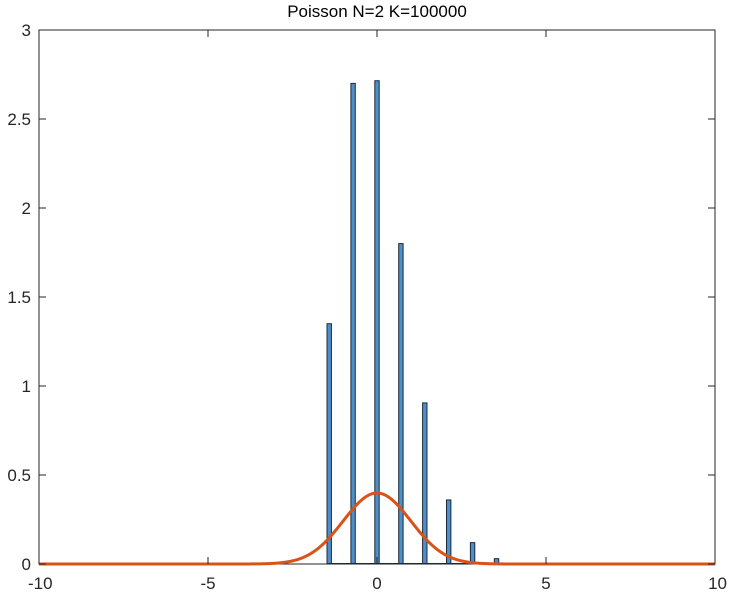 Image resolution: width=730 pixels, height=595 pixels. What do you see at coordinates (26, 386) in the screenshot?
I see `y-tick-label: 1` at bounding box center [26, 386].